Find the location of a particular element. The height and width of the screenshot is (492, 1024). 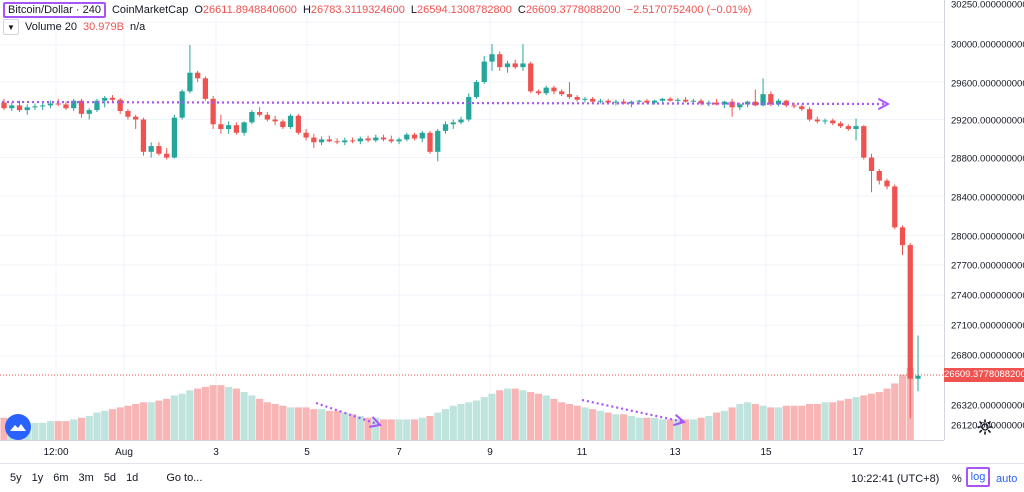

volume-value: 30.979B is located at coordinates (103, 27).